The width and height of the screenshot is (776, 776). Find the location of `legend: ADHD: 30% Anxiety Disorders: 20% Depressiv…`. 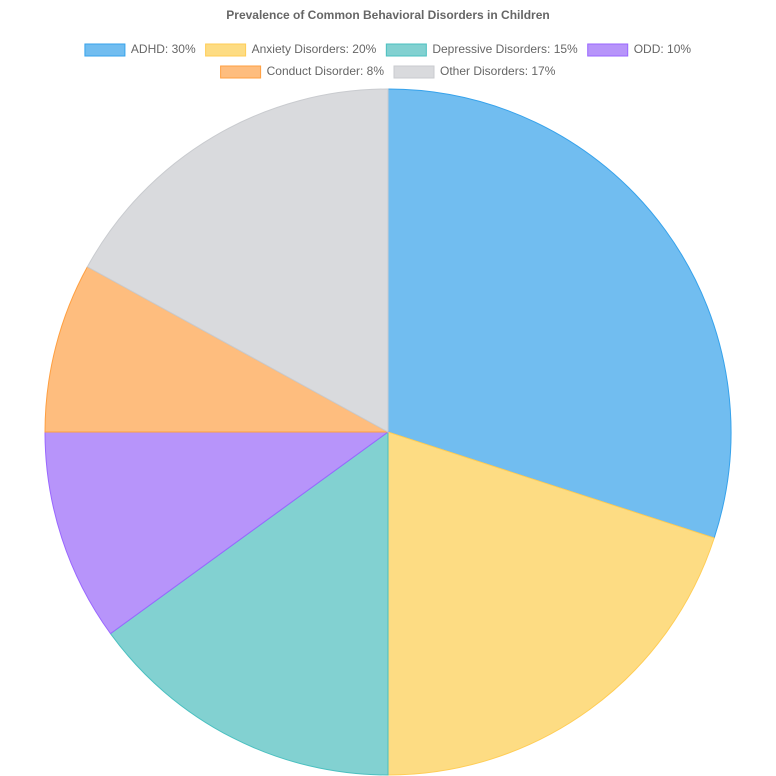

legend: ADHD: 30% Anxiety Disorders: 20% Depressiv… is located at coordinates (388, 60).